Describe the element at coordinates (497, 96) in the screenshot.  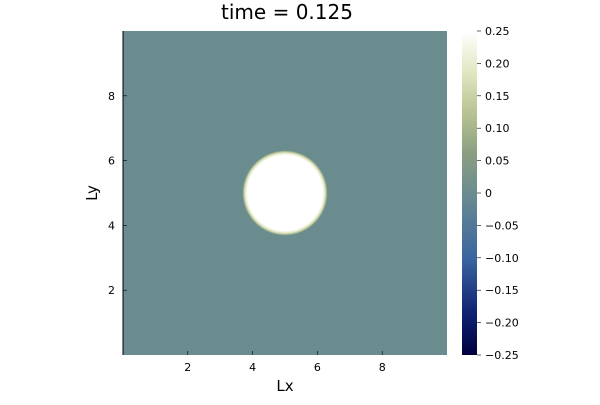
I see `colorbar-tick-label: 0.15` at that location.